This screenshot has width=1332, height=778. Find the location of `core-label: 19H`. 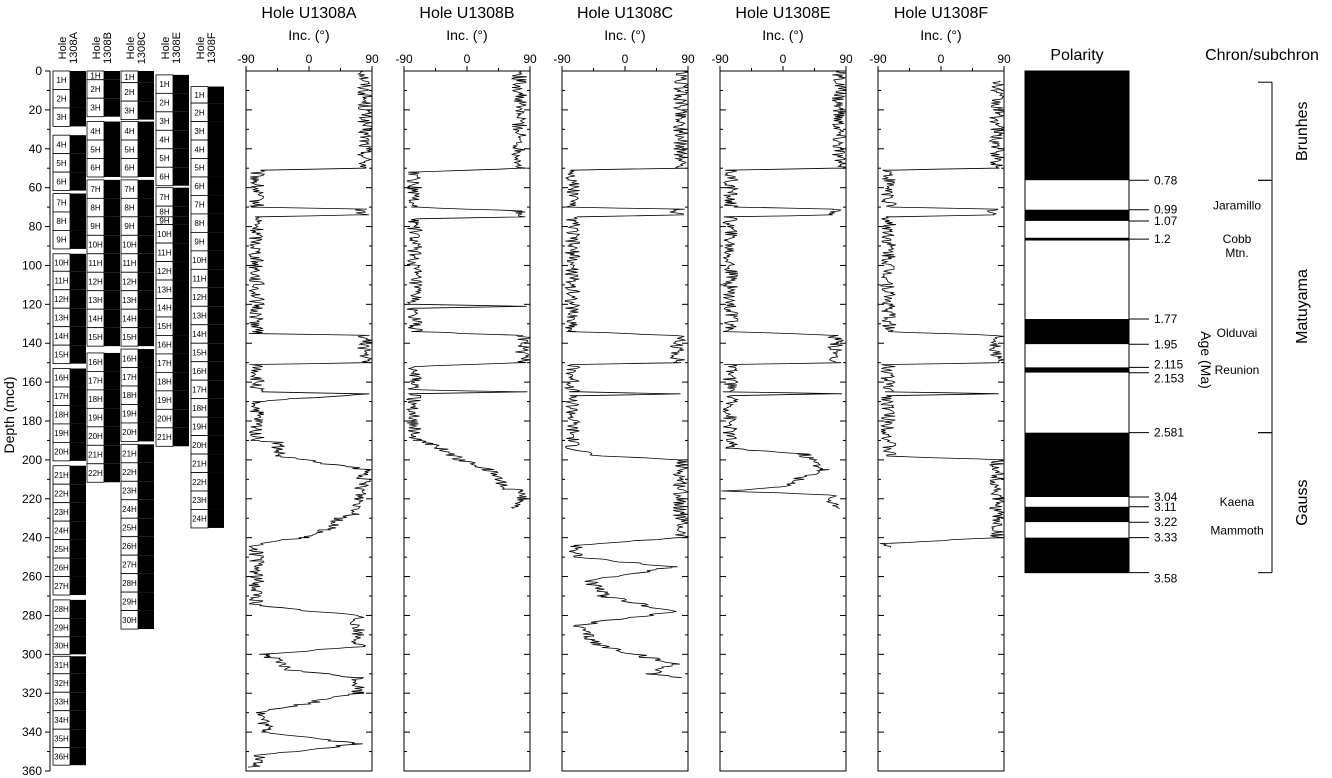

core-label: 19H is located at coordinates (164, 400).